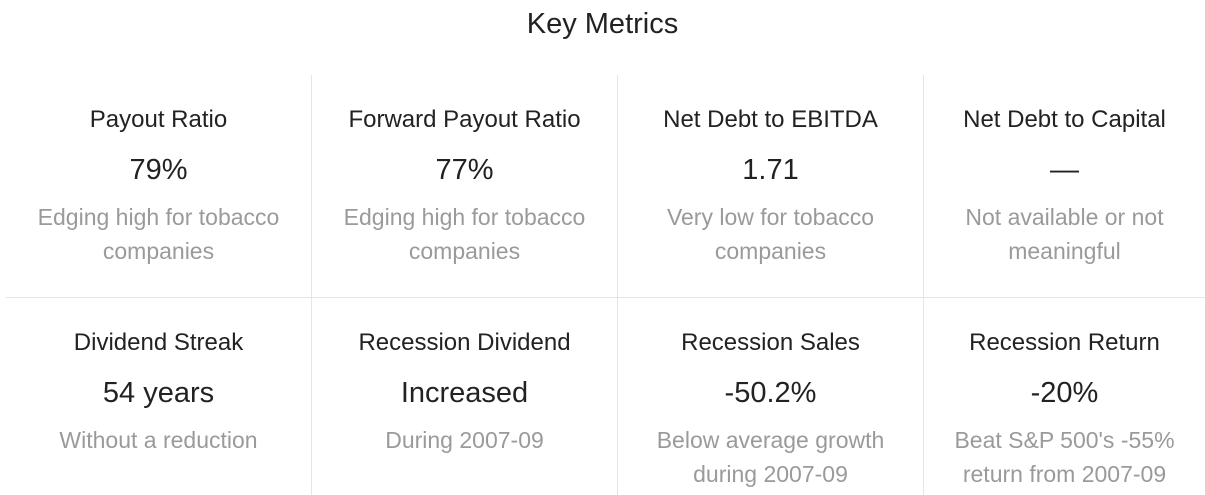  What do you see at coordinates (770, 457) in the screenshot?
I see `metric-note: Below average growth during 2007-09` at bounding box center [770, 457].